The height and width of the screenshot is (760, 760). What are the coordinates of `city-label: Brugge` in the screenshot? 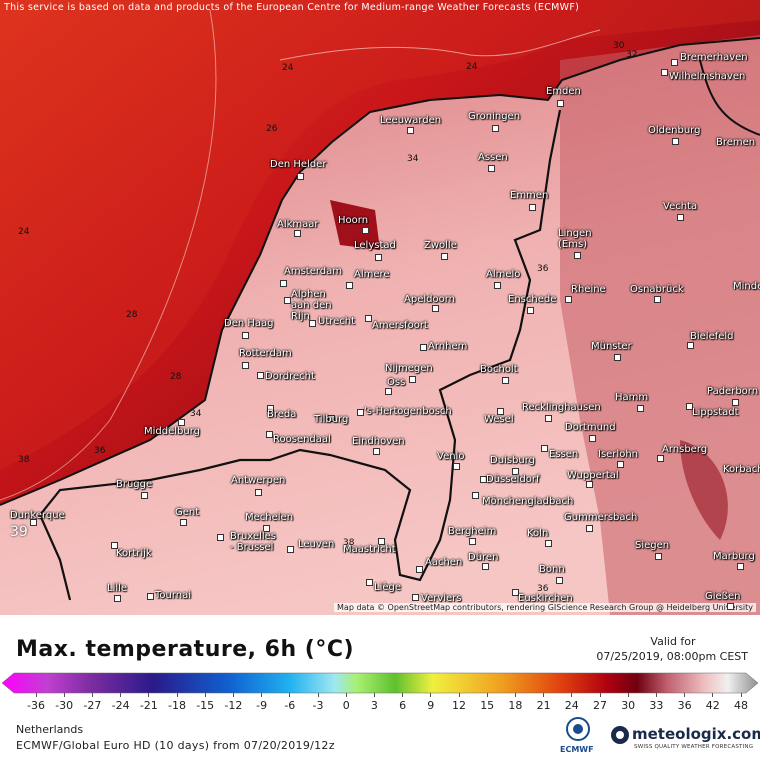 It's located at (134, 484).